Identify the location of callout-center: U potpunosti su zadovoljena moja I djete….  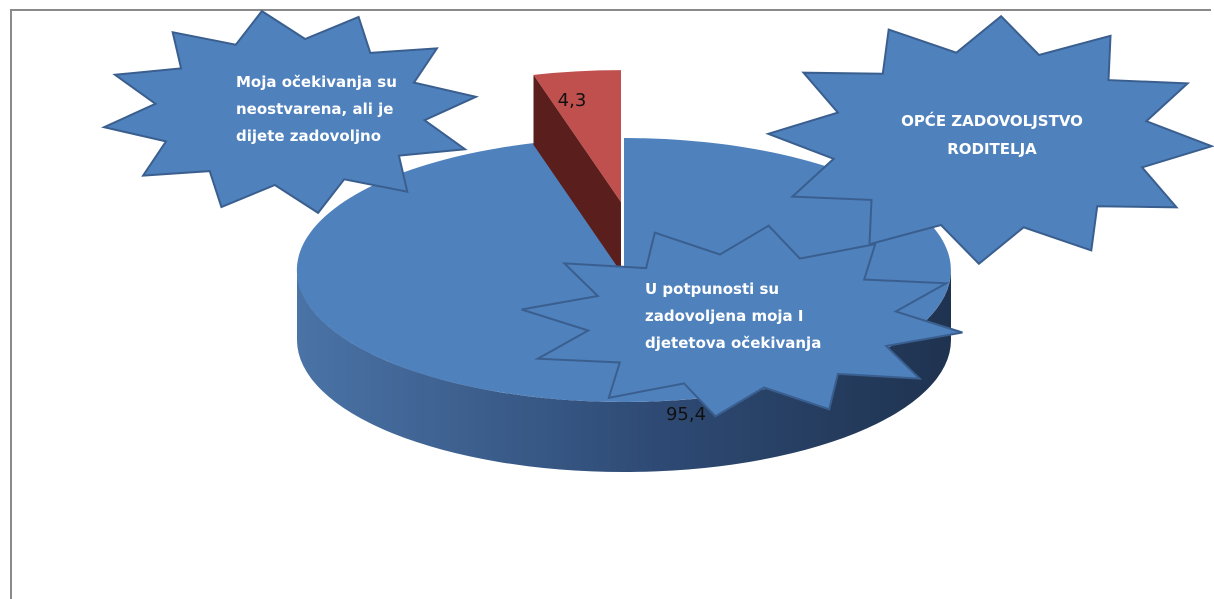
(742, 321).